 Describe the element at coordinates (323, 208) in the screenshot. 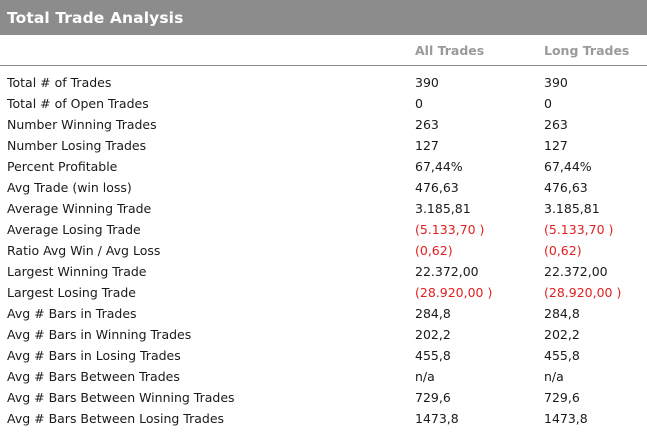

I see `table-row: Average Winning Trade 3.185,81 3.185,81` at that location.